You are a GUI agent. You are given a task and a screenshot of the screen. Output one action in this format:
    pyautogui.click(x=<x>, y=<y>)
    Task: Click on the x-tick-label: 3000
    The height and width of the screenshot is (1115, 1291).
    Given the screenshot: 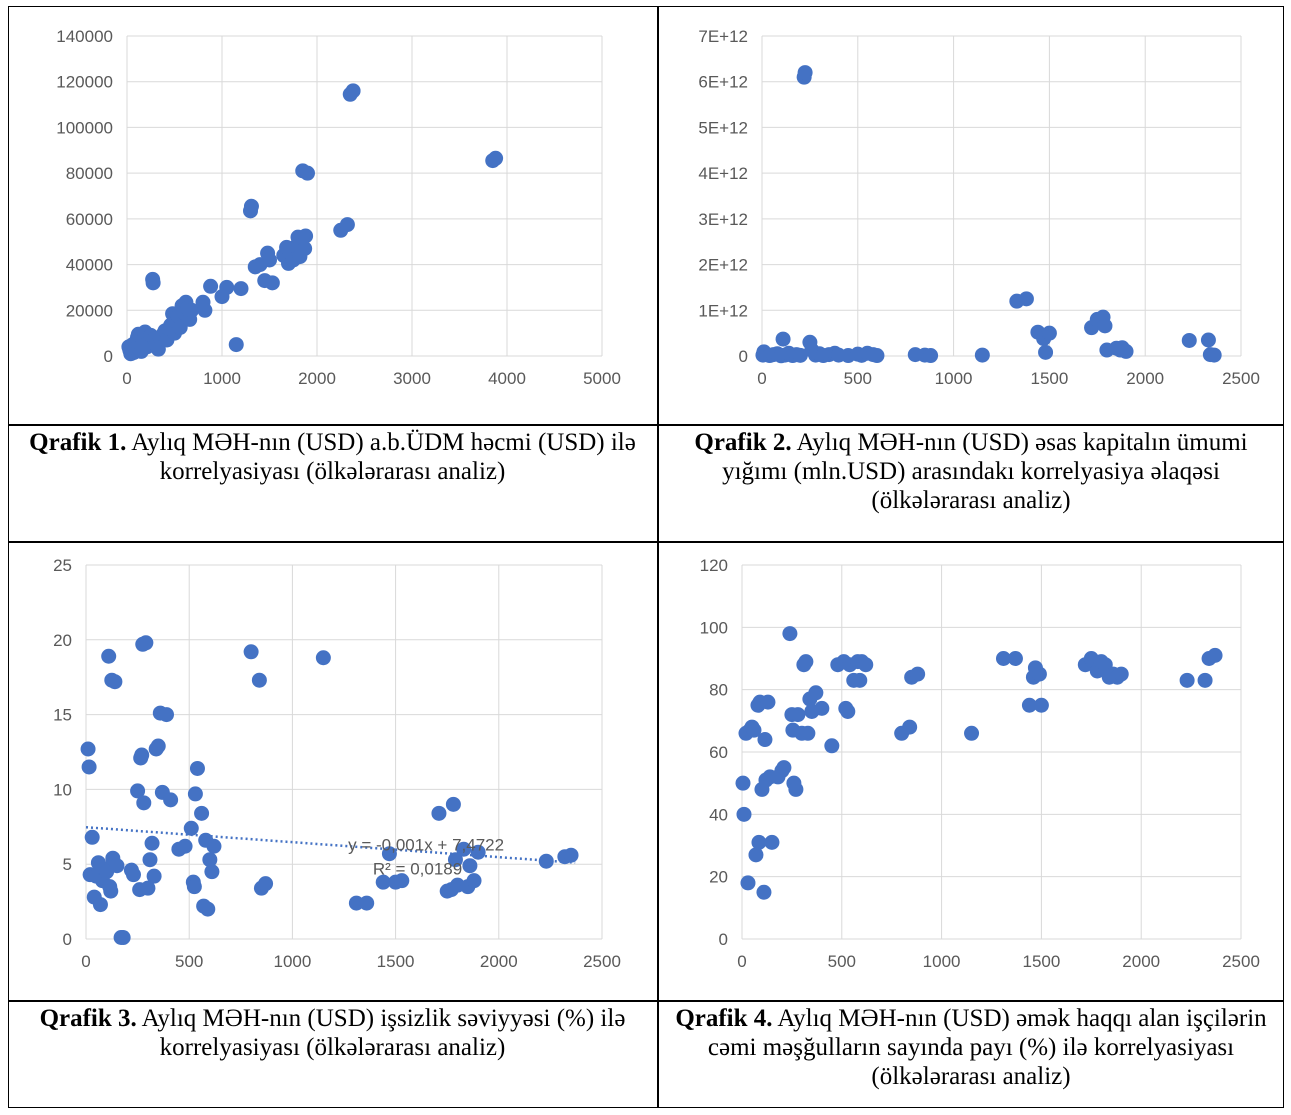 What is the action you would take?
    pyautogui.click(x=412, y=378)
    